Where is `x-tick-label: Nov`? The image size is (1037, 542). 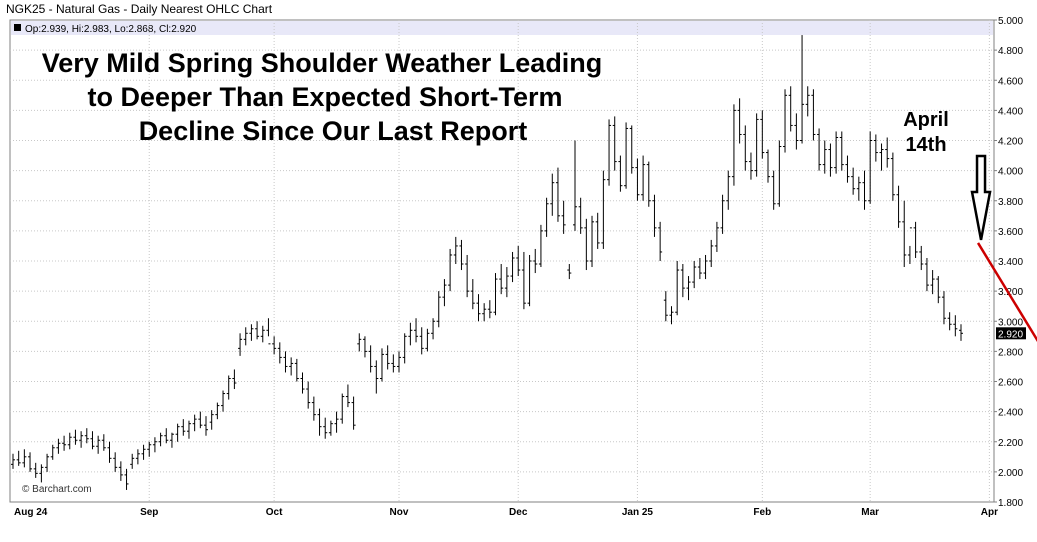
x-tick-label: Nov is located at coordinates (399, 512).